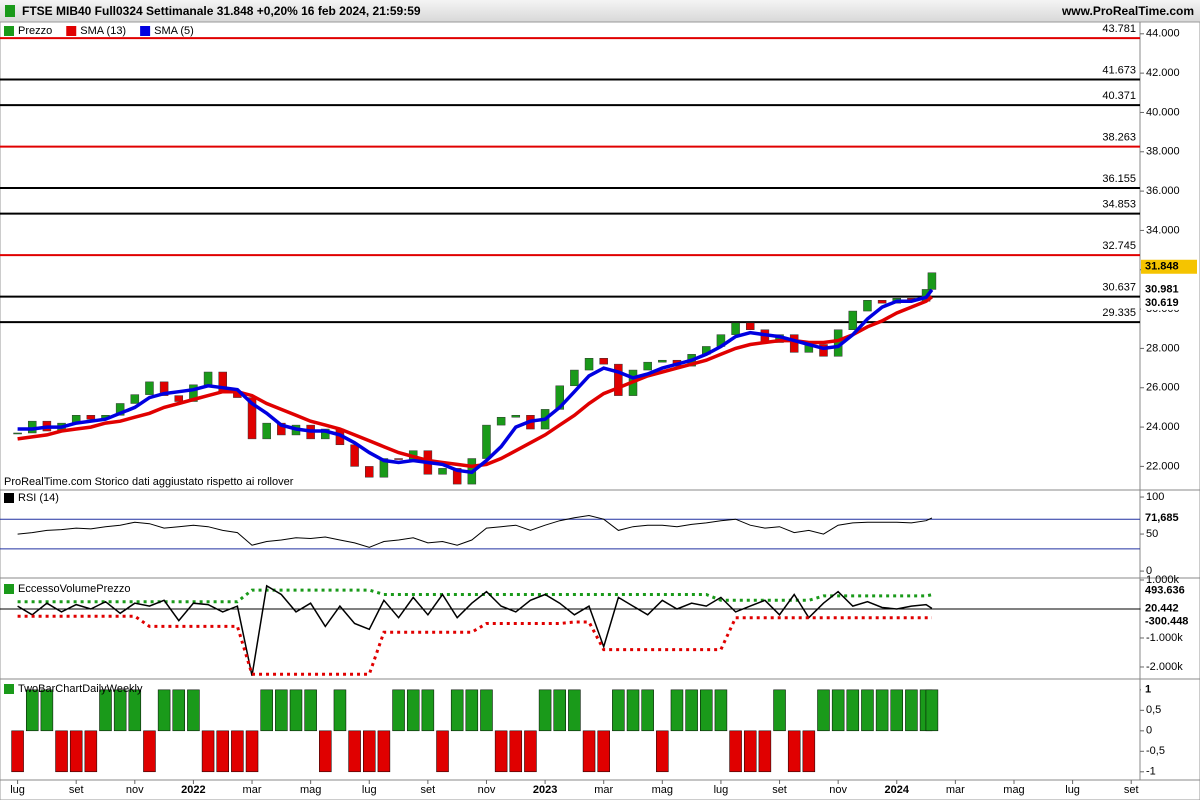 The height and width of the screenshot is (800, 1200). What do you see at coordinates (1119, 313) in the screenshot?
I see `price-level-label: 29.335` at bounding box center [1119, 313].